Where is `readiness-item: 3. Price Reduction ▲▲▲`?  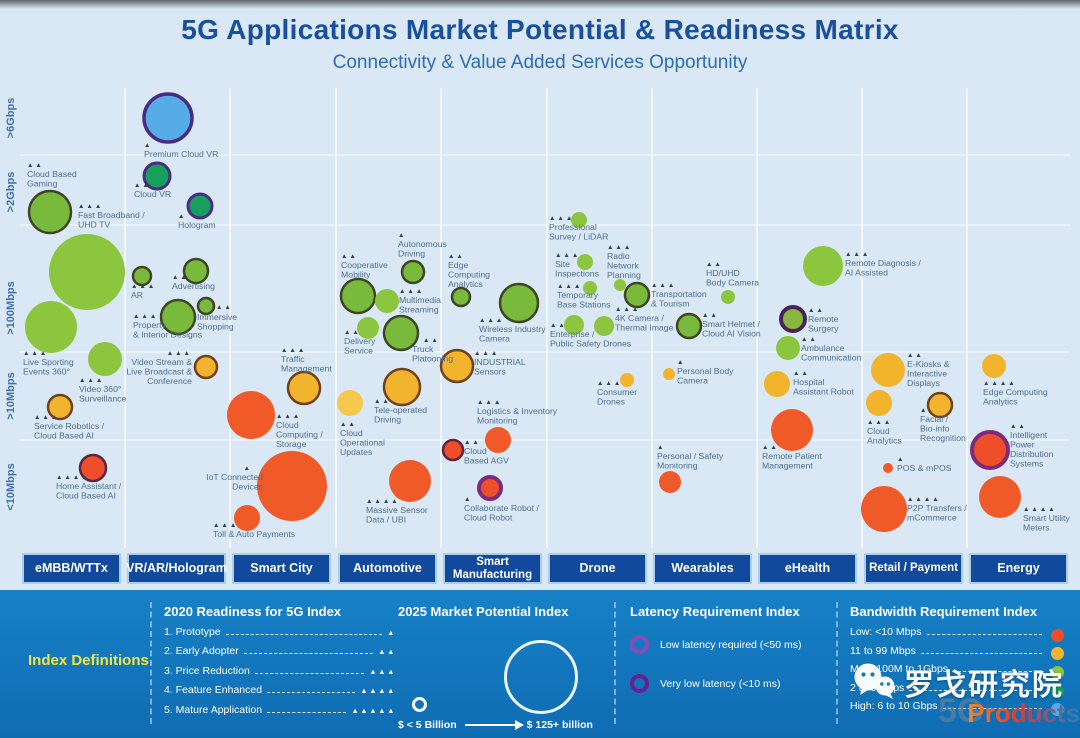
readiness-item: 3. Price Reduction ▲▲▲ is located at coordinates (280, 670).